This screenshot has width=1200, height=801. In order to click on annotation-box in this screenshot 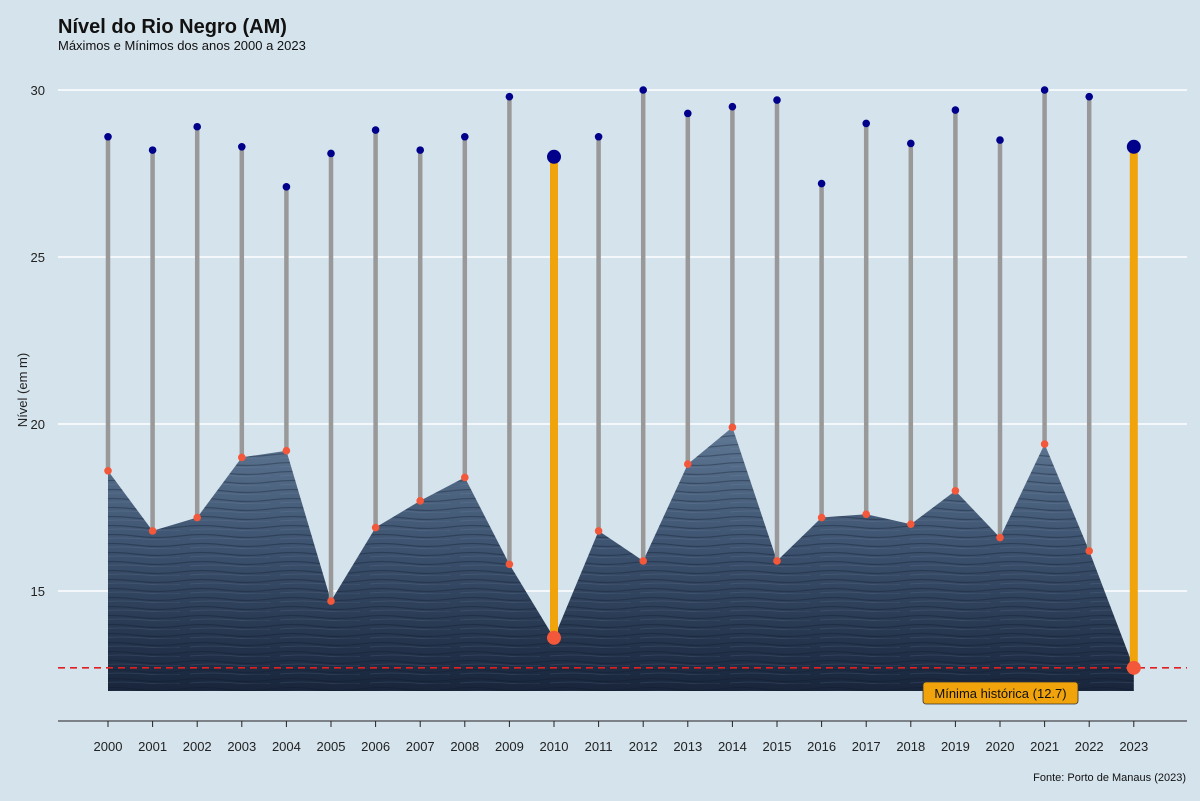, I will do `click(1000, 693)`.